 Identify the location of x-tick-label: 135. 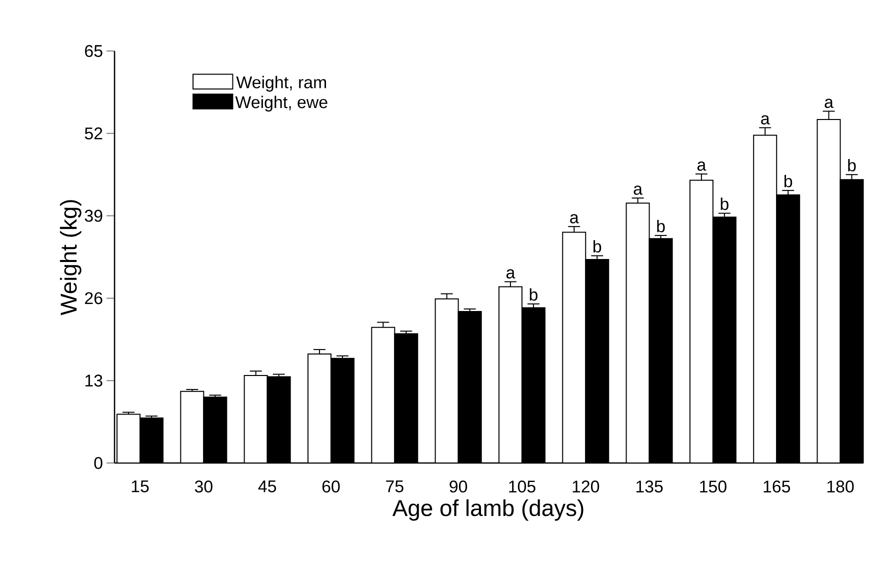
(649, 486).